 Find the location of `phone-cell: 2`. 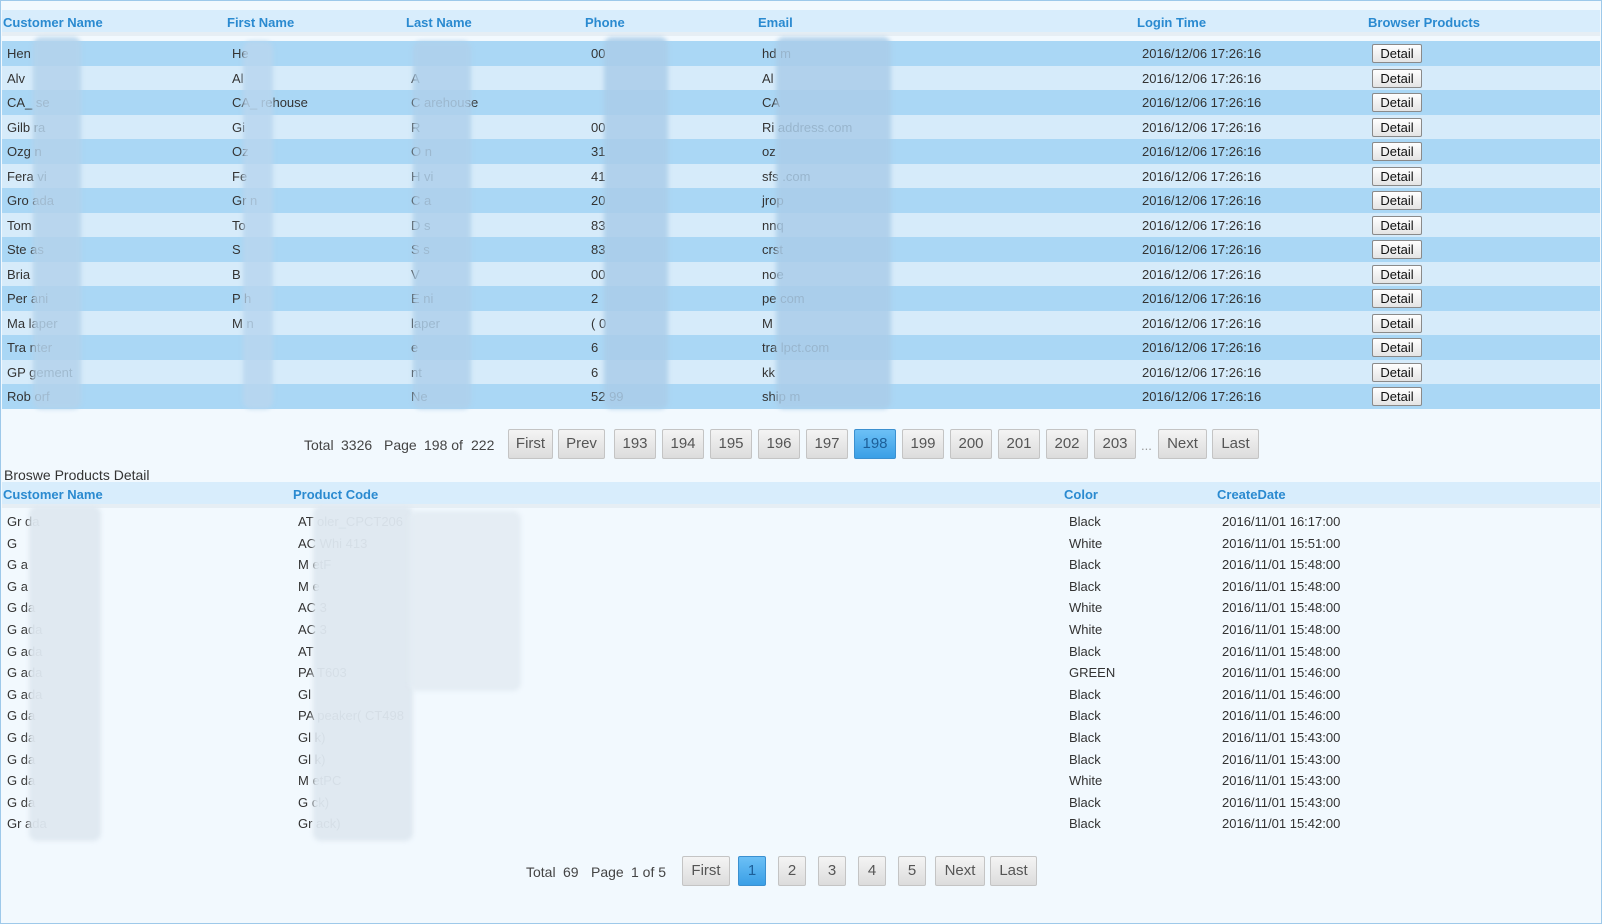

phone-cell: 2 is located at coordinates (595, 298).